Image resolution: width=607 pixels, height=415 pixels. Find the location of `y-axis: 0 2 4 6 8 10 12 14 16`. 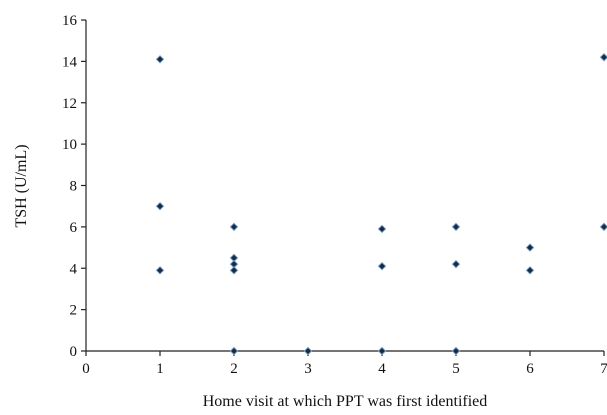

y-axis: 0 2 4 6 8 10 12 14 16 is located at coordinates (74, 186).